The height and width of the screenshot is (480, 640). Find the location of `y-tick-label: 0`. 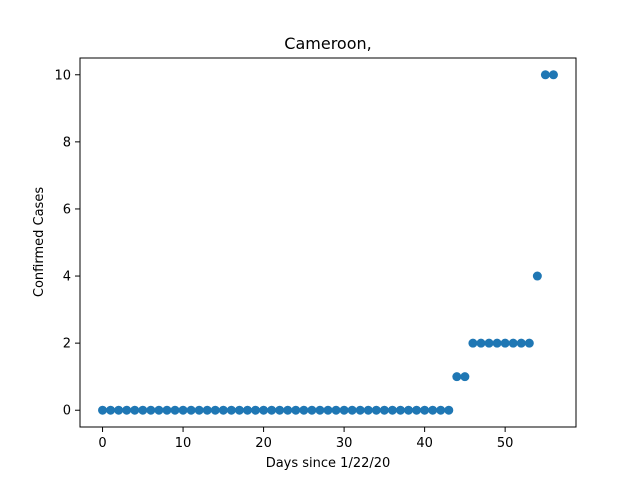

y-tick-label: 0 is located at coordinates (67, 411).